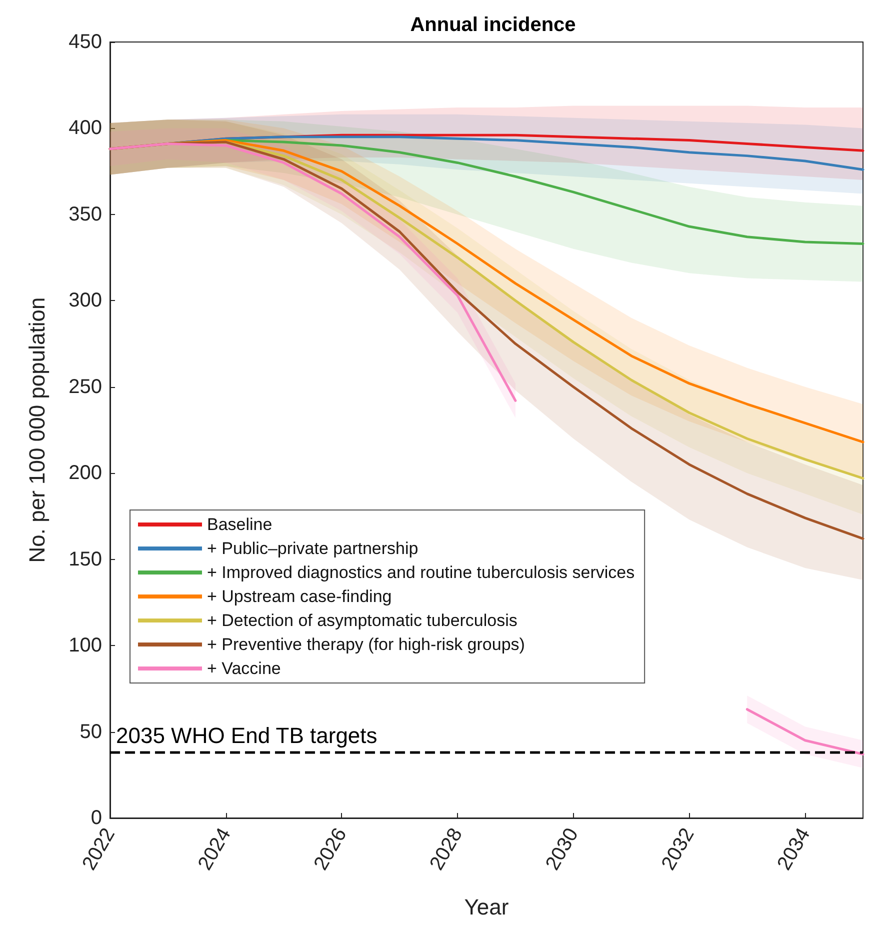 This screenshot has width=875, height=943. I want to click on y-tick-label: 200, so click(85, 473).